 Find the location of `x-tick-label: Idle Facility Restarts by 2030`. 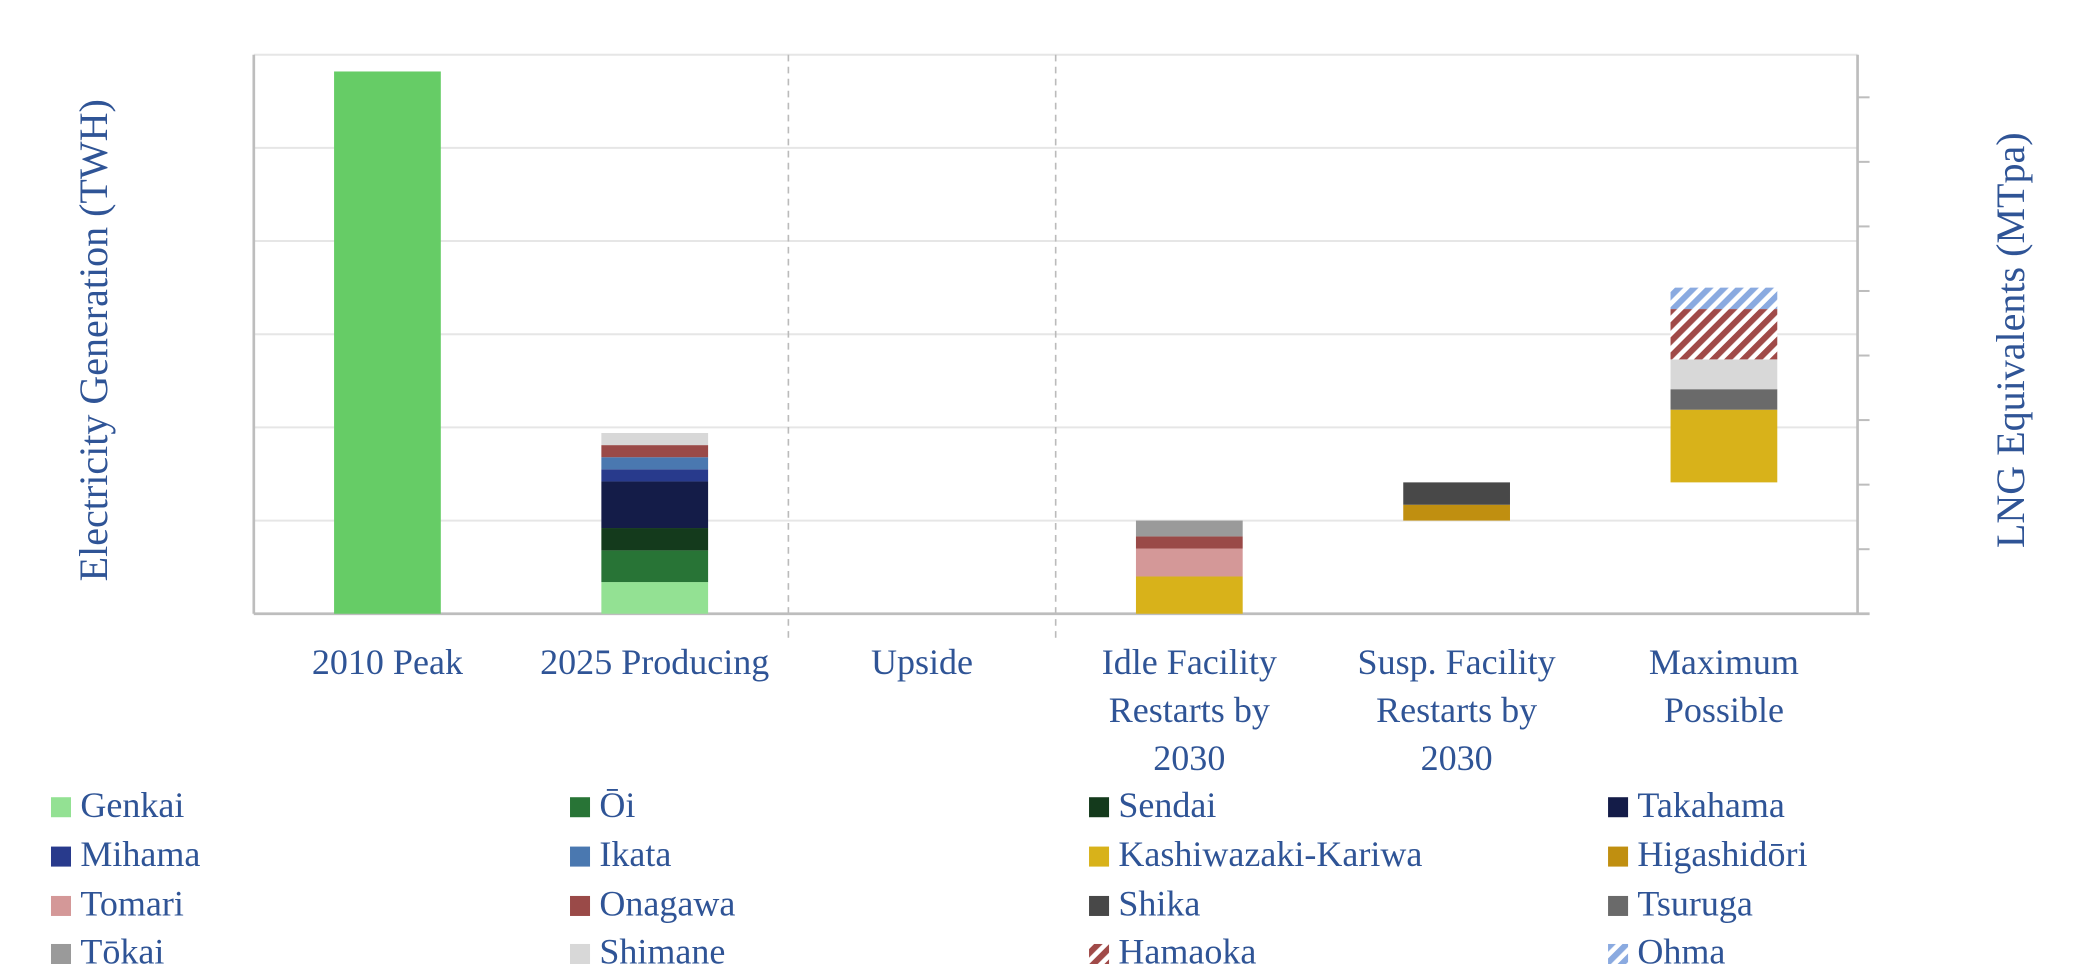

x-tick-label: Idle Facility Restarts by 2030 is located at coordinates (1189, 709).